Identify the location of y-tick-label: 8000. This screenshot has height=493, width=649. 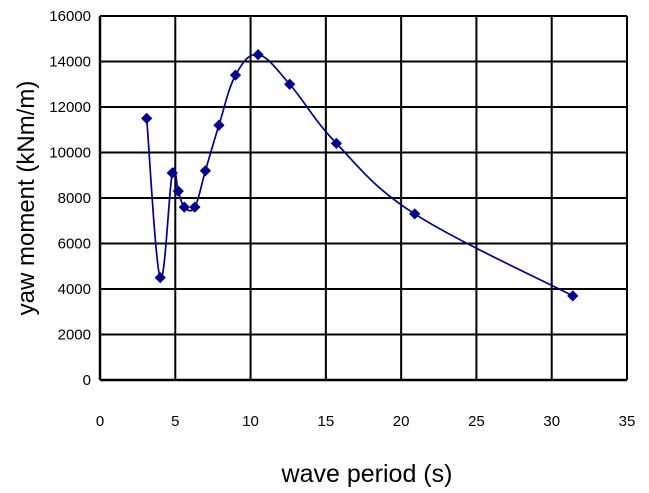
(74, 198).